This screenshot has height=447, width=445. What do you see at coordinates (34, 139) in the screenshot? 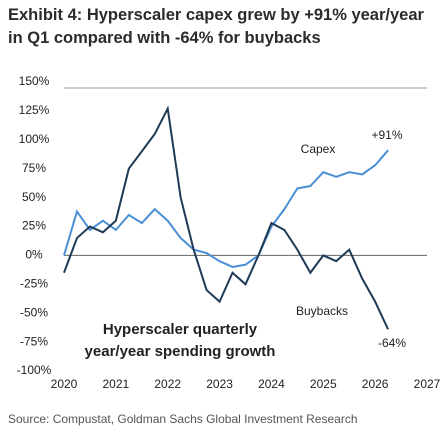
I see `y-tick-label: 100%` at bounding box center [34, 139].